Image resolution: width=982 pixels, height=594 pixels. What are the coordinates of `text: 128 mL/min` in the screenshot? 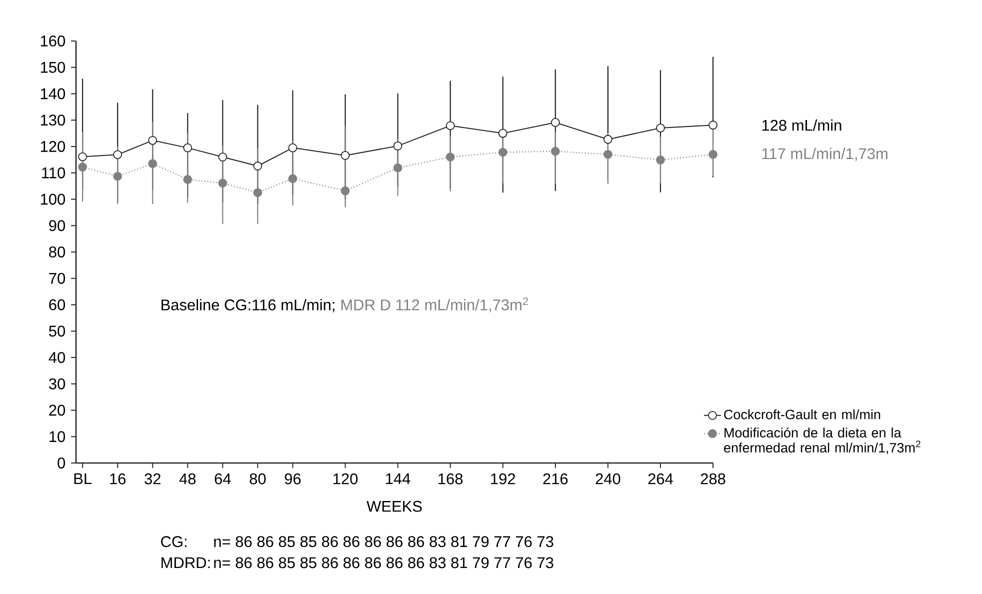 It's located at (802, 125).